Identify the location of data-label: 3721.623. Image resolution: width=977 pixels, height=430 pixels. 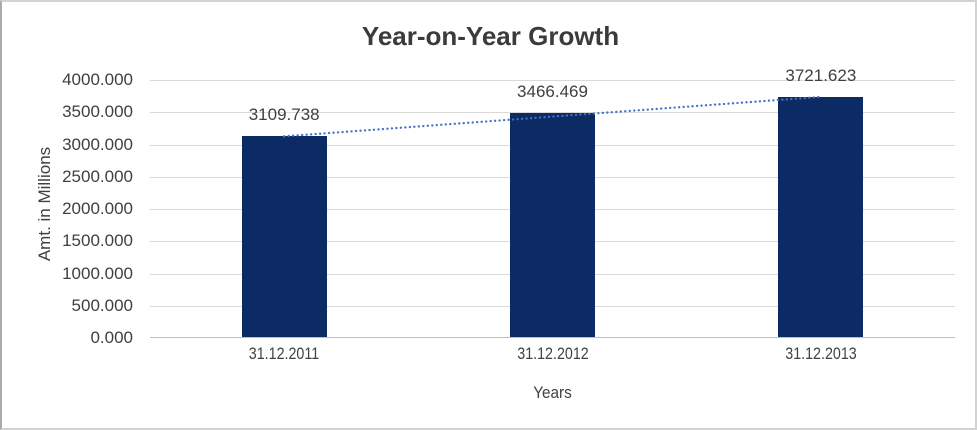
(821, 75).